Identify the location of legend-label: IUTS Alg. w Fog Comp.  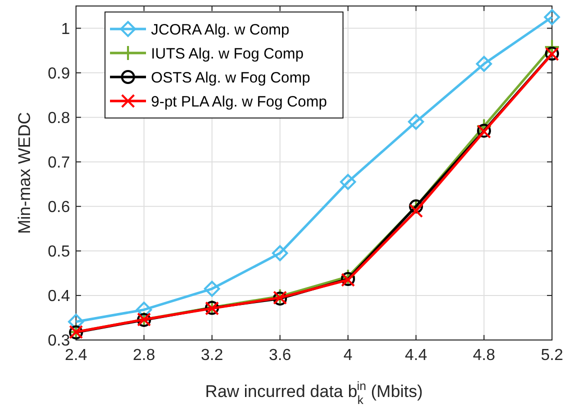
(227, 53).